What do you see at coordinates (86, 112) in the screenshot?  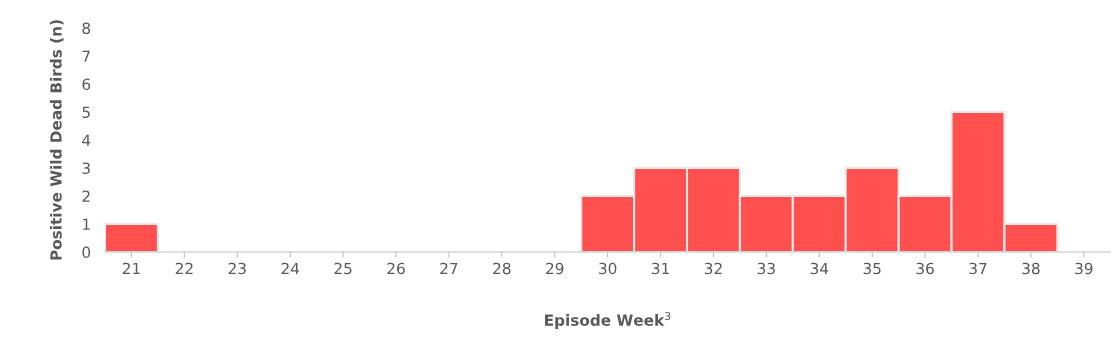 I see `y-tick-label: 5` at bounding box center [86, 112].